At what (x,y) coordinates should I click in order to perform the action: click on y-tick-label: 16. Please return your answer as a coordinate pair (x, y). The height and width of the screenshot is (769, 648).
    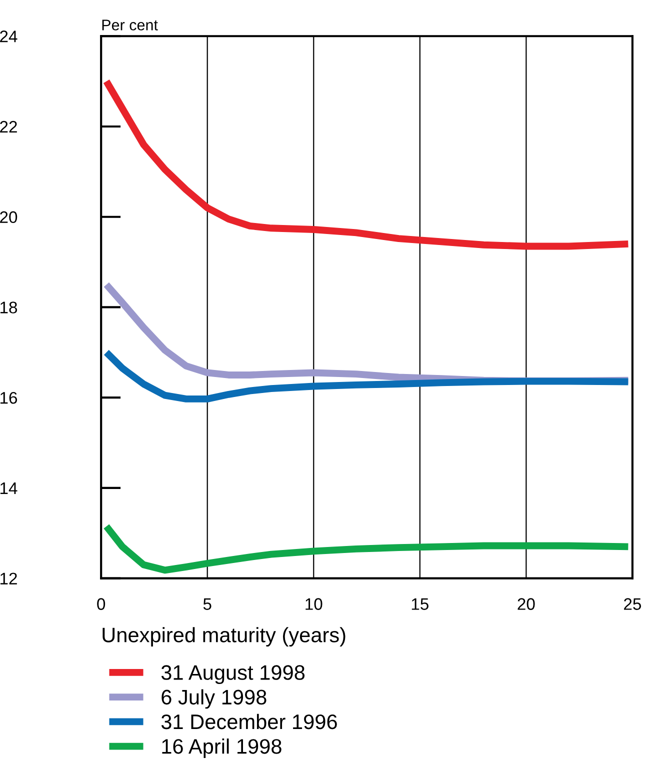
    Looking at the image, I should click on (9, 398).